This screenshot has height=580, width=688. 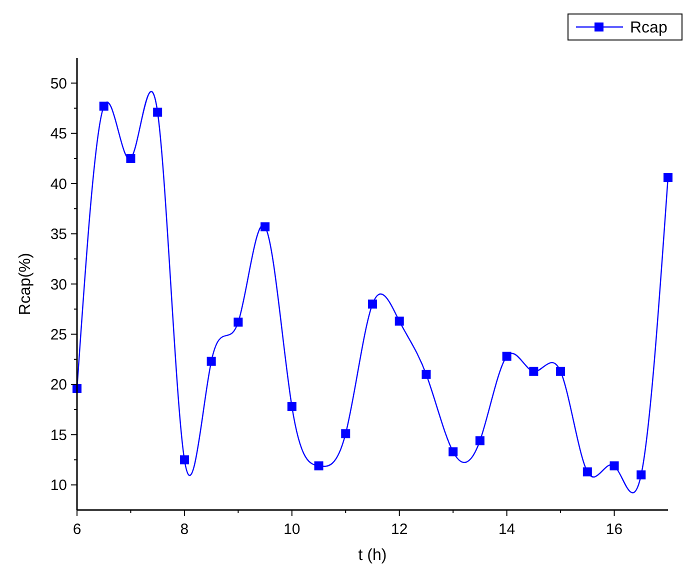 What do you see at coordinates (58, 435) in the screenshot?
I see `y-tick-label: 15` at bounding box center [58, 435].